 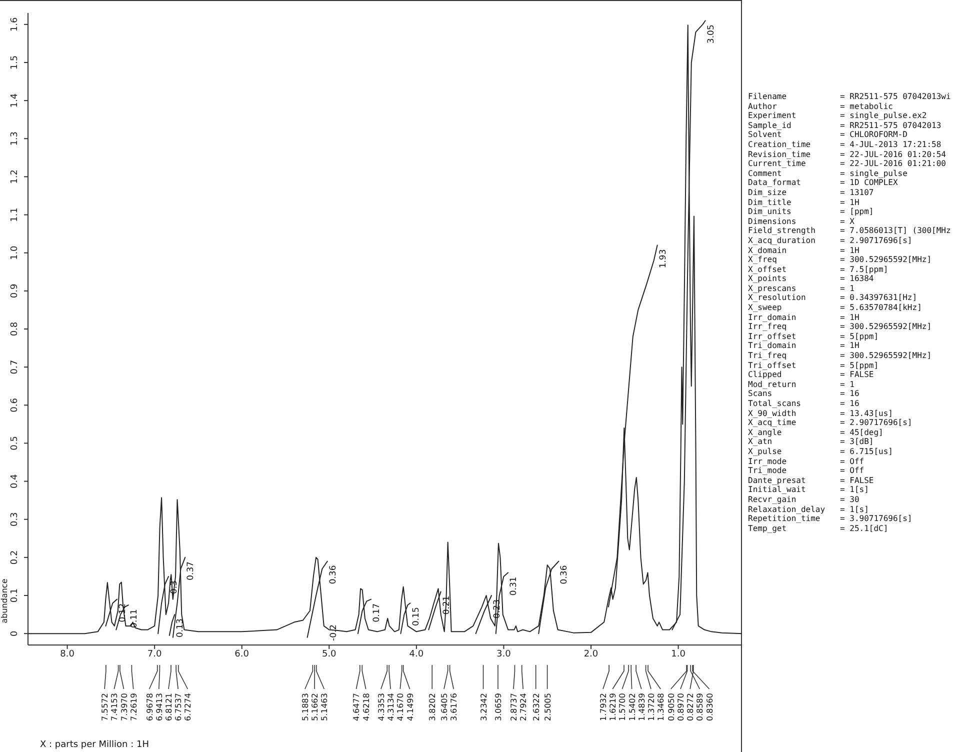 What do you see at coordinates (830, 240) in the screenshot?
I see `text: X_acq_duration = 2.90717696[s]` at bounding box center [830, 240].